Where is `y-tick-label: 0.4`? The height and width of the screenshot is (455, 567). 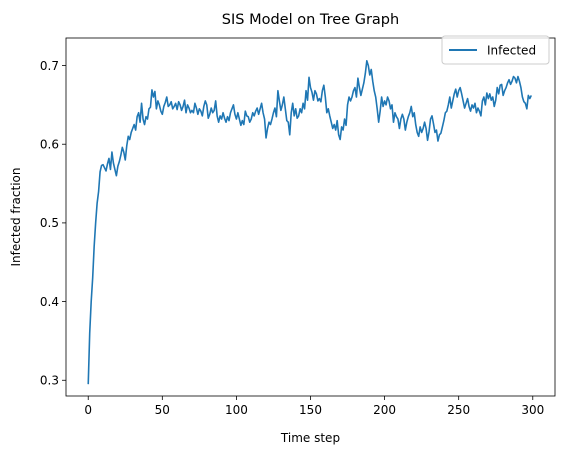
y-tick-label: 0.4 is located at coordinates (49, 302).